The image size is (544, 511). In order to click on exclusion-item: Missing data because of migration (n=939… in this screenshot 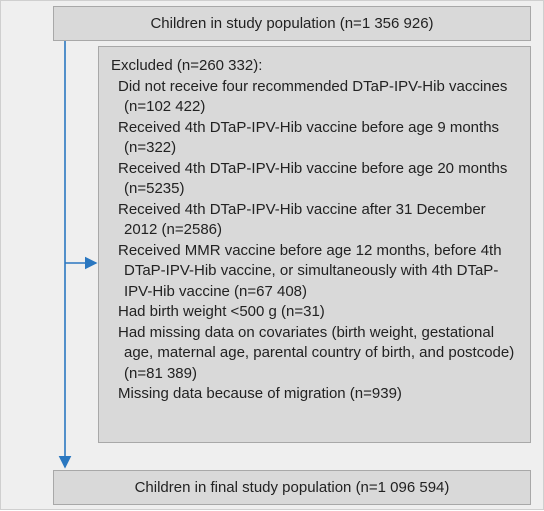, I will do `click(260, 393)`.